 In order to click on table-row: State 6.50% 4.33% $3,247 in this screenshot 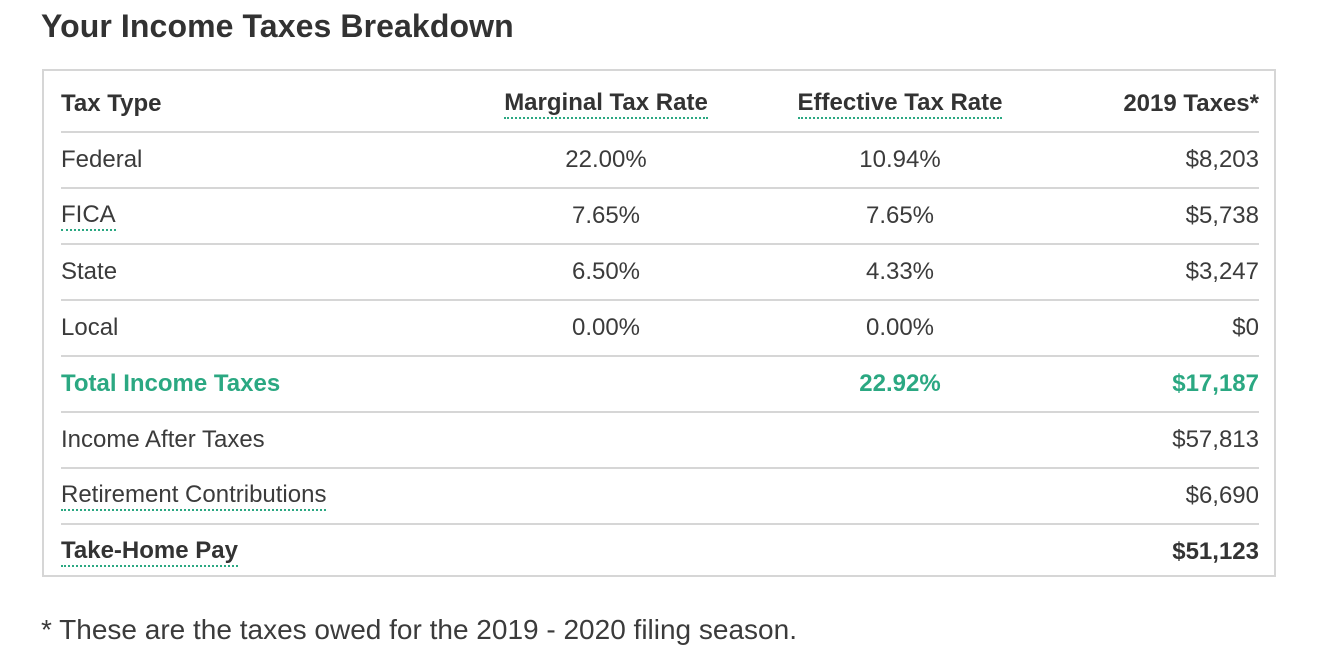, I will do `click(660, 273)`.